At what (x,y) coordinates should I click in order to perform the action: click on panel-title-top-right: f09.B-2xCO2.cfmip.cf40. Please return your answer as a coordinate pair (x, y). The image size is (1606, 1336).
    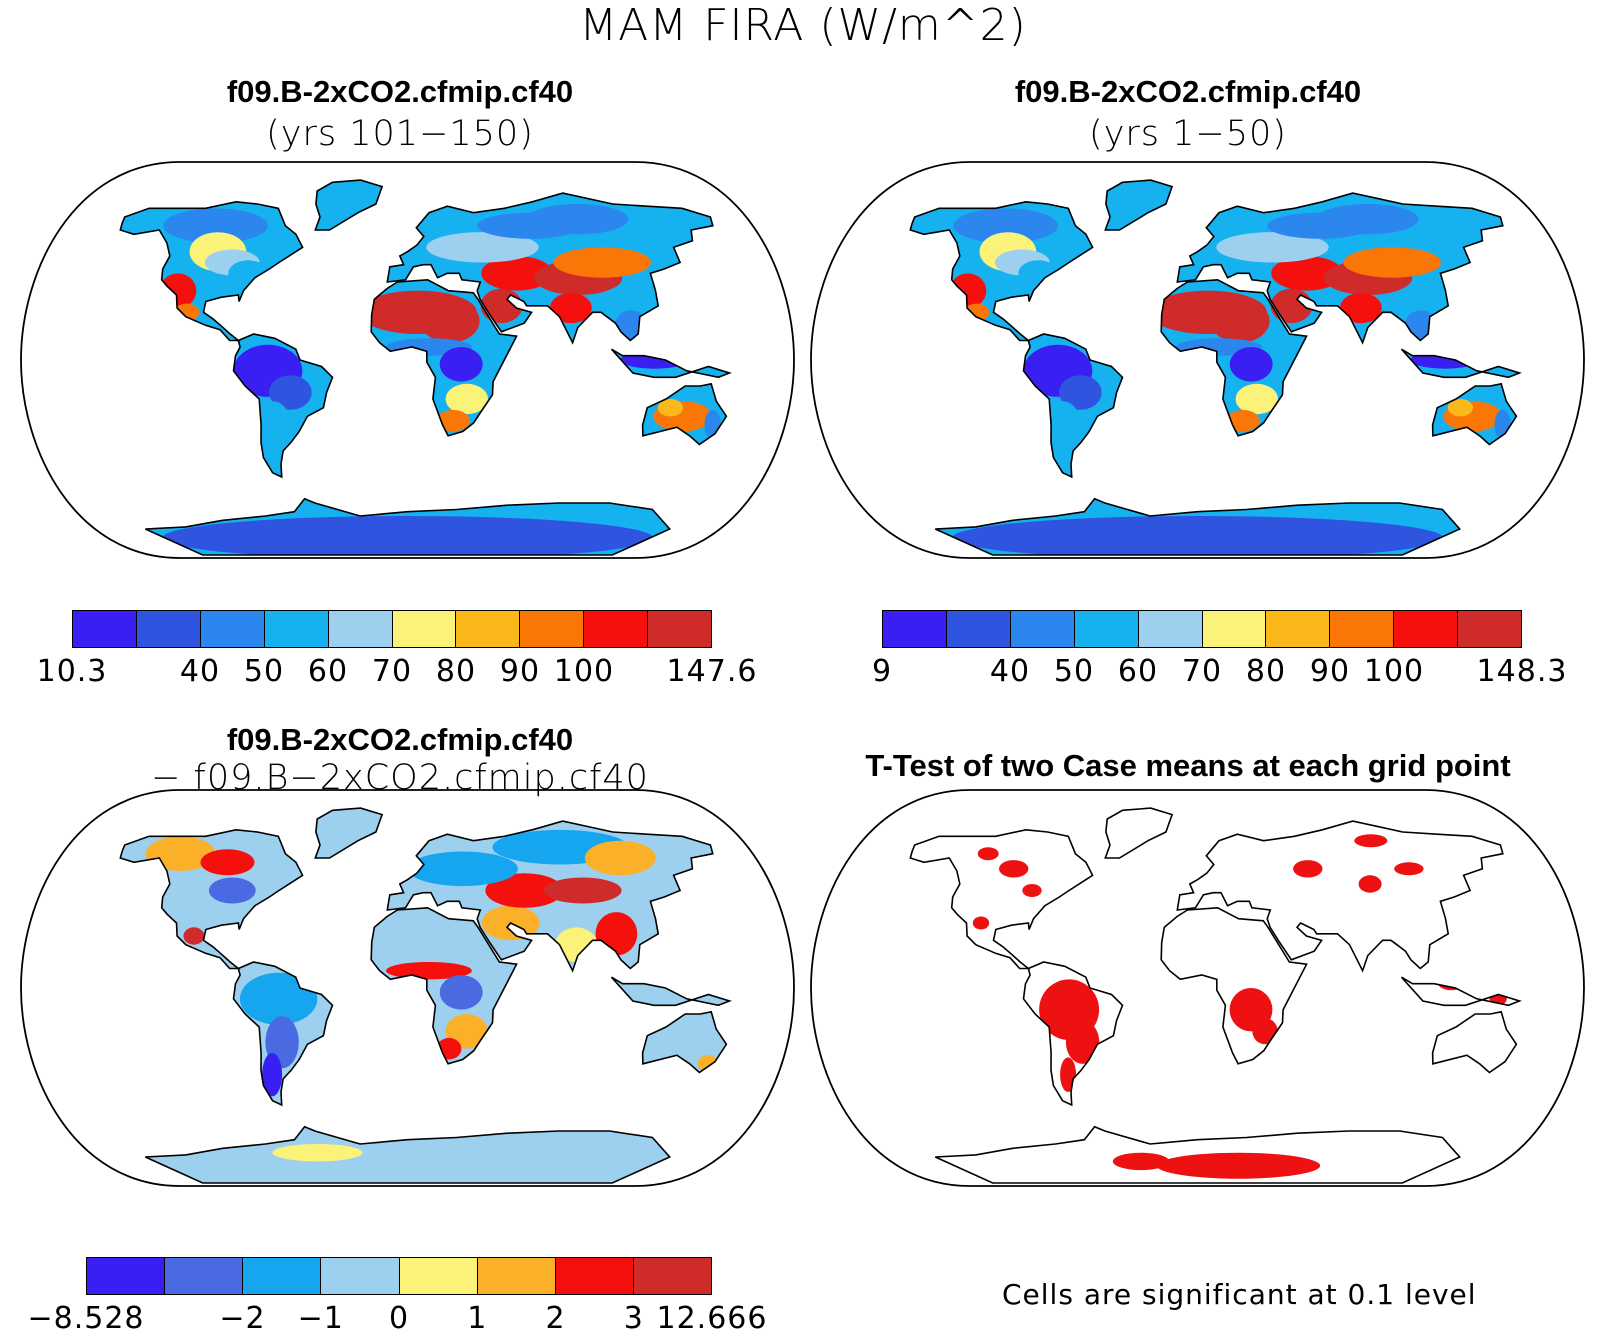
    Looking at the image, I should click on (1188, 91).